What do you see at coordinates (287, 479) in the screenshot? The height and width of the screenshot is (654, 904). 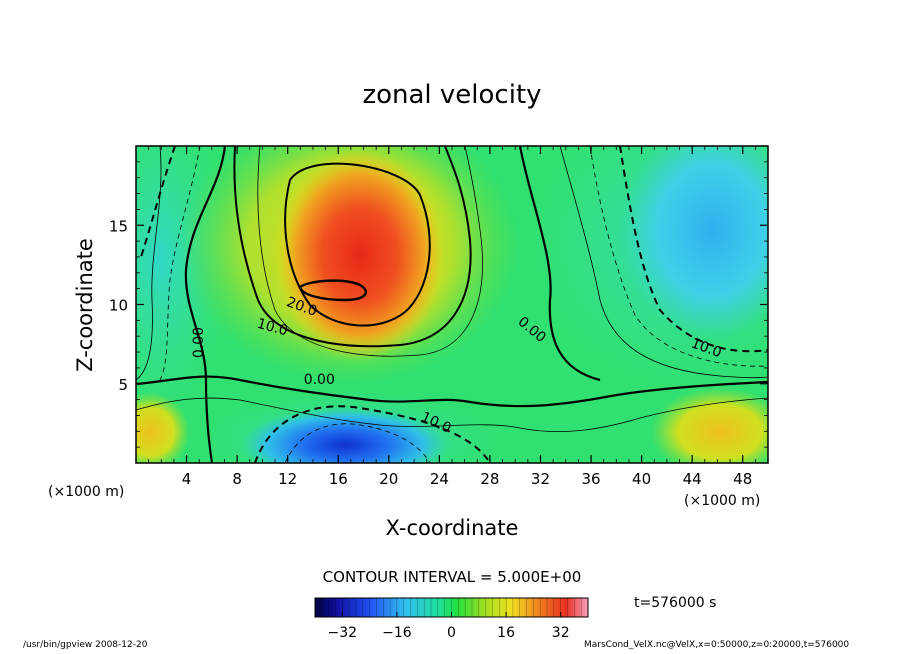 I see `x-tick-label: 12` at bounding box center [287, 479].